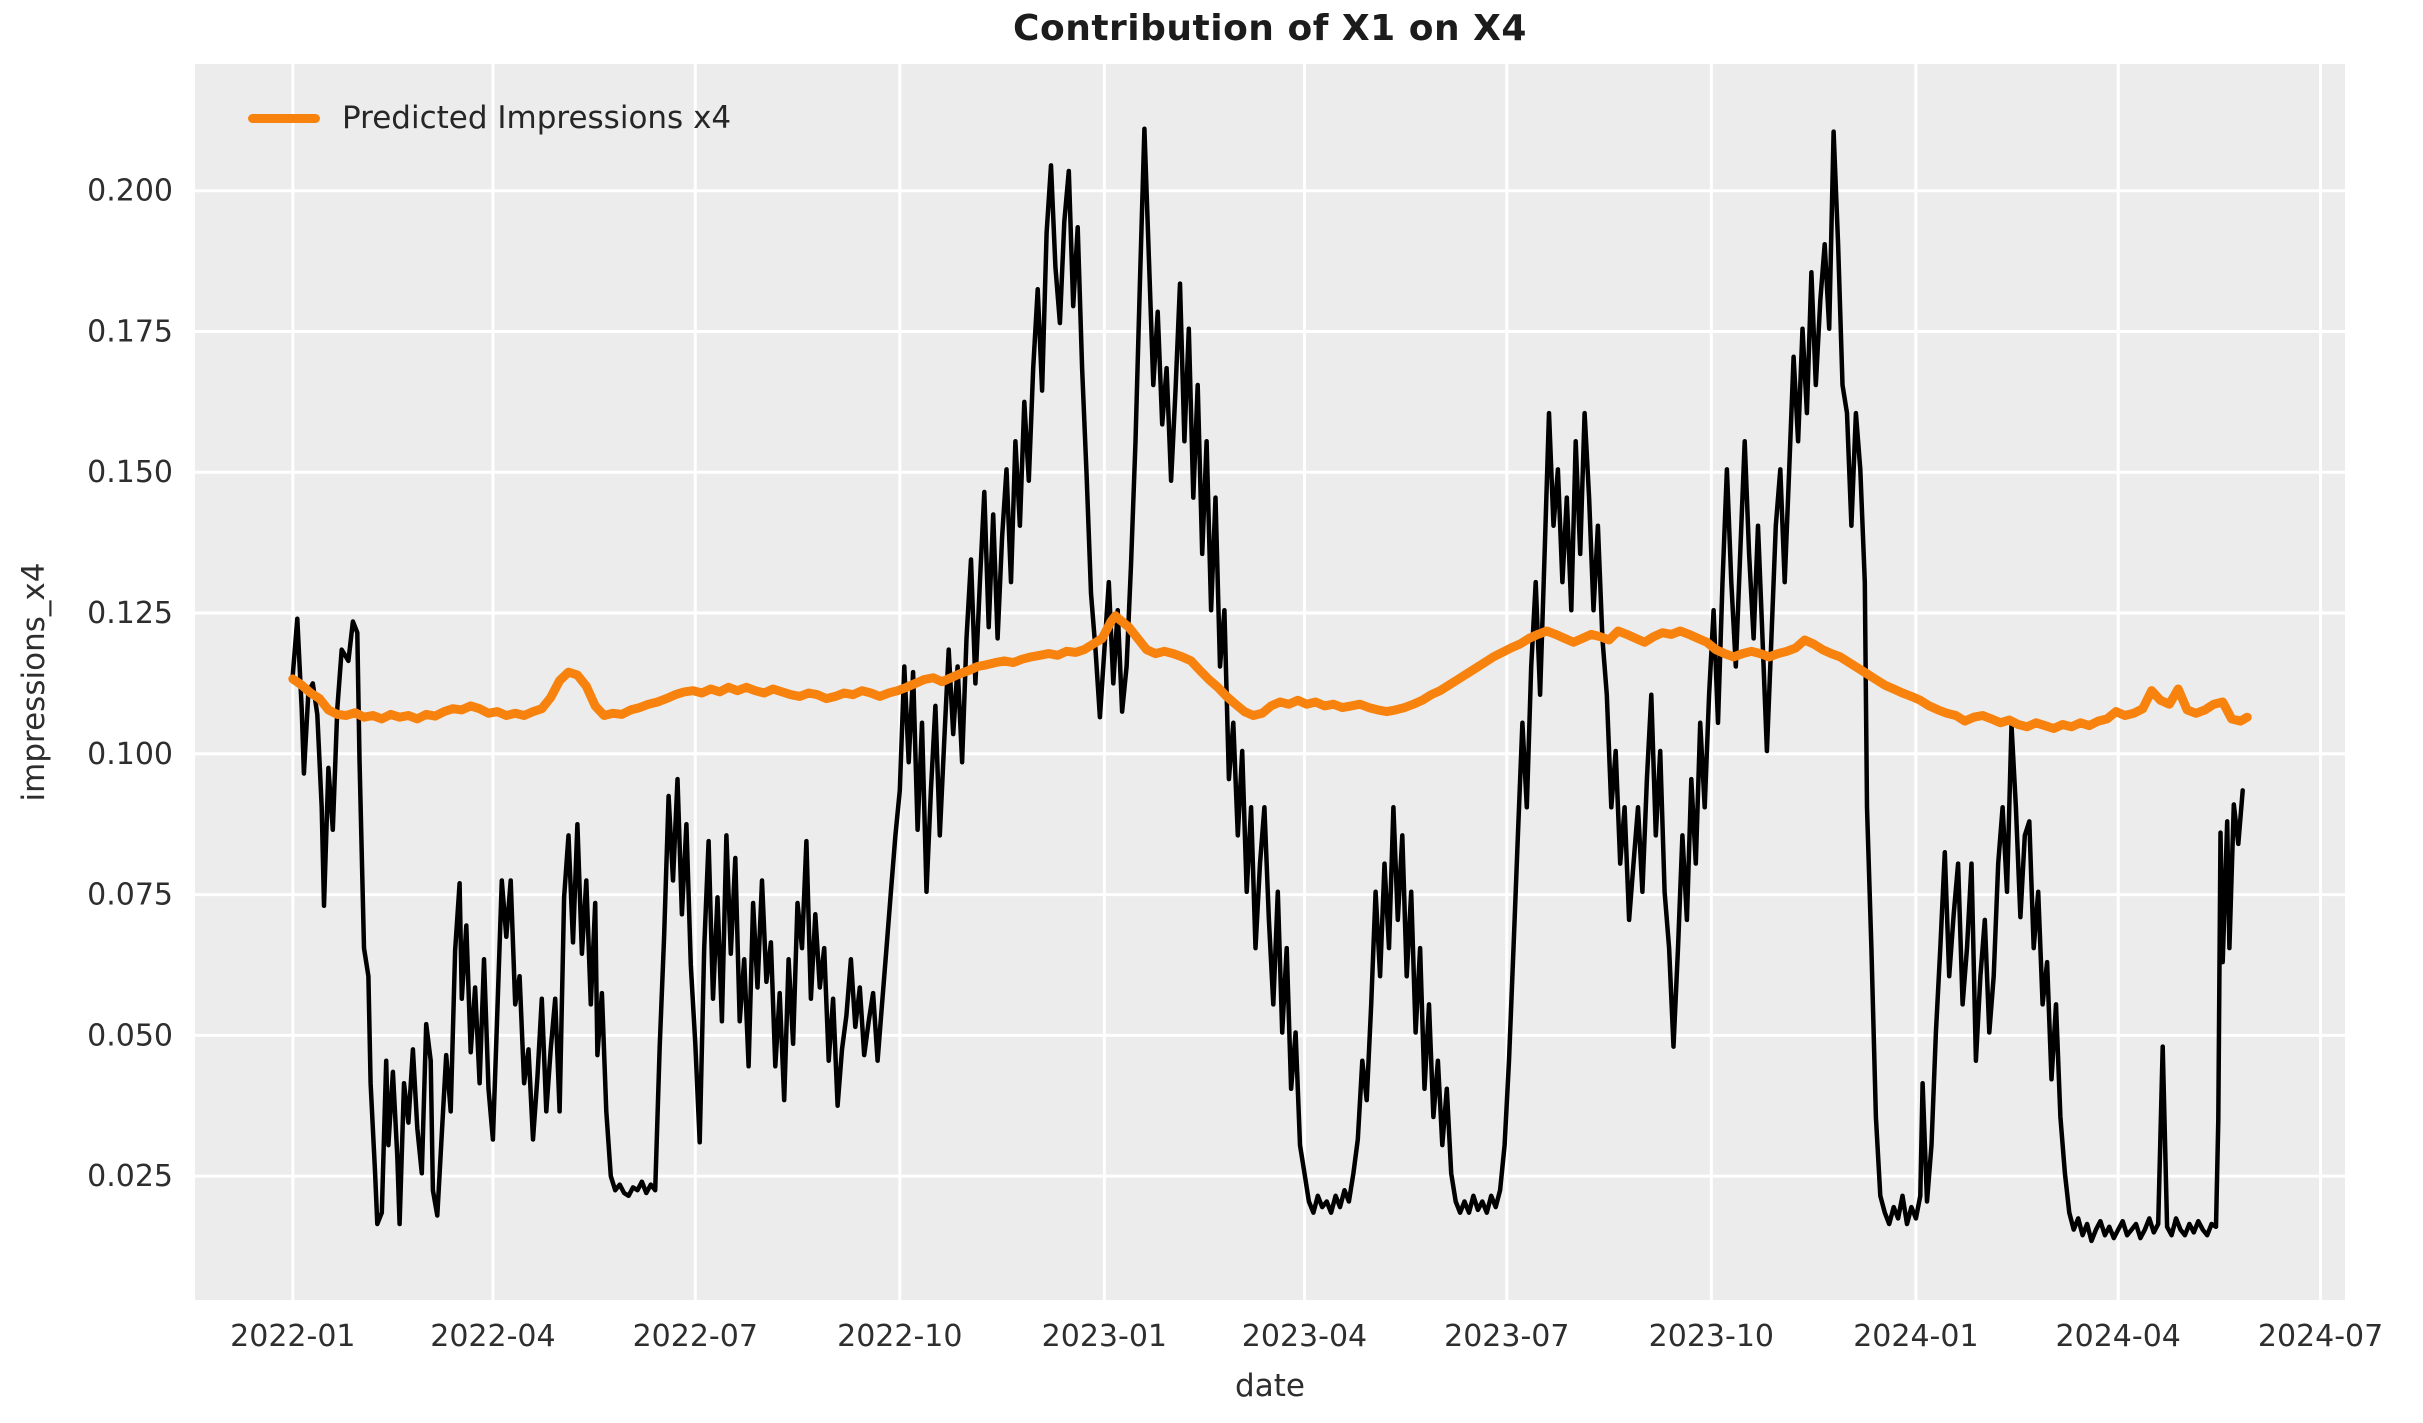 This screenshot has height=1423, width=2423. What do you see at coordinates (130, 472) in the screenshot?
I see `y-tick-label: 0.150` at bounding box center [130, 472].